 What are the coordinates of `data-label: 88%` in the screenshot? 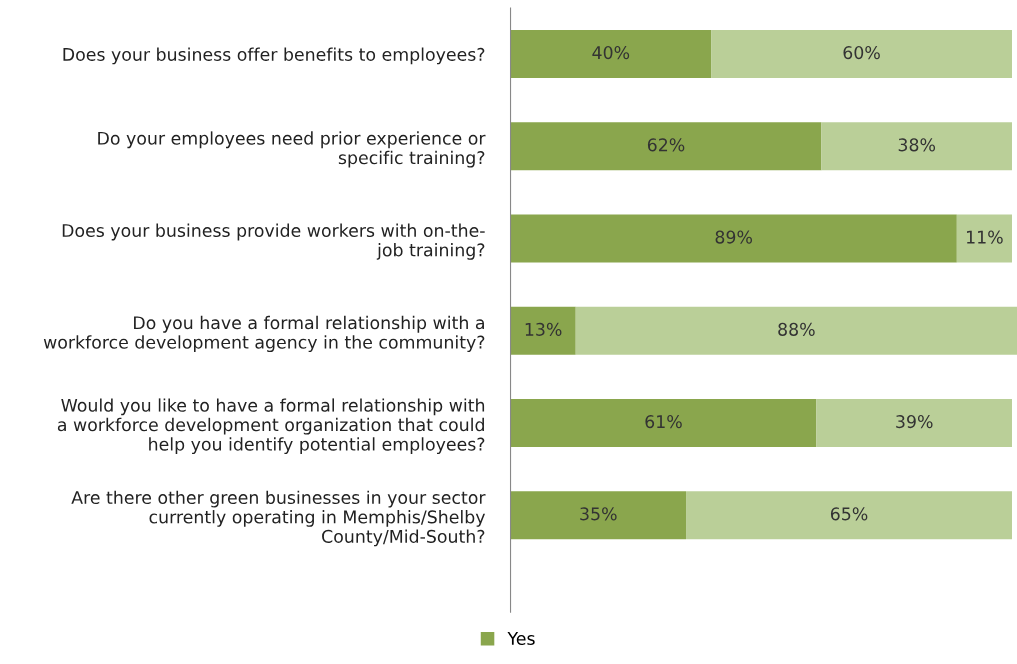 It's located at (796, 329).